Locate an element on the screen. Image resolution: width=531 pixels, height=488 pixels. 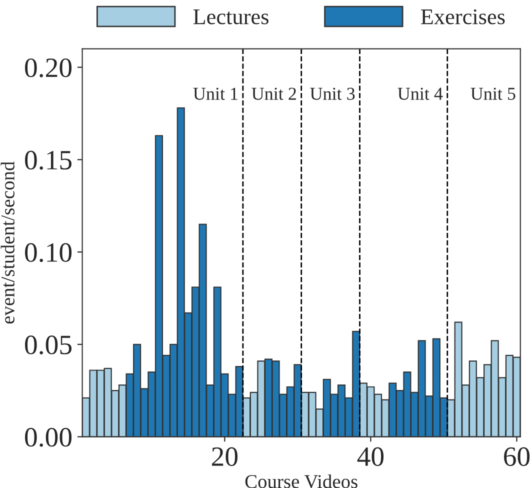
y-axis-title: event/student/second is located at coordinates (7, 242).